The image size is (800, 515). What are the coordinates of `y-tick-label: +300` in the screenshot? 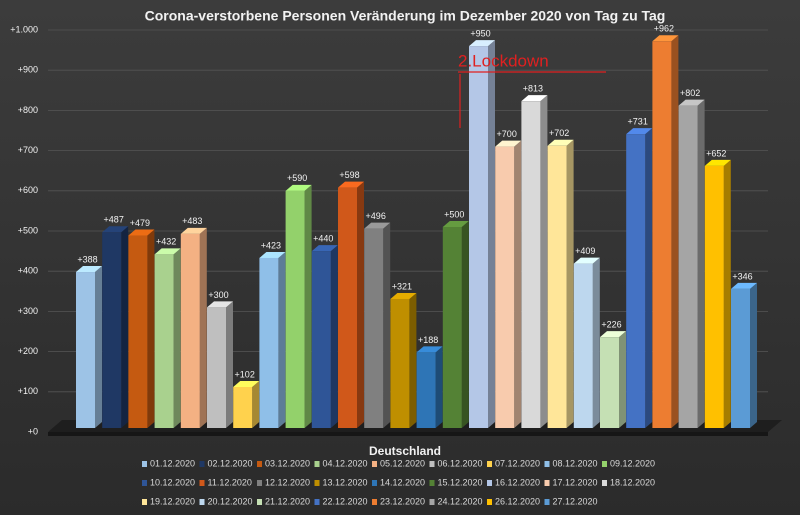 It's located at (28, 311).